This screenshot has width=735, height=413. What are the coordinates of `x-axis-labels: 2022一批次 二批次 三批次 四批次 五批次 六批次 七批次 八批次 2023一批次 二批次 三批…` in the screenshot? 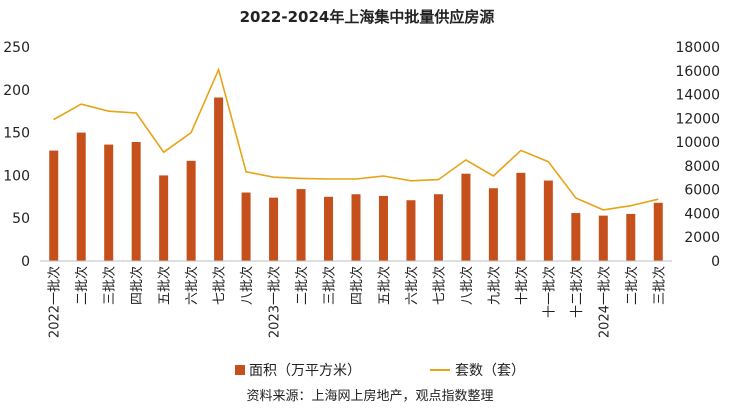 It's located at (357, 302).